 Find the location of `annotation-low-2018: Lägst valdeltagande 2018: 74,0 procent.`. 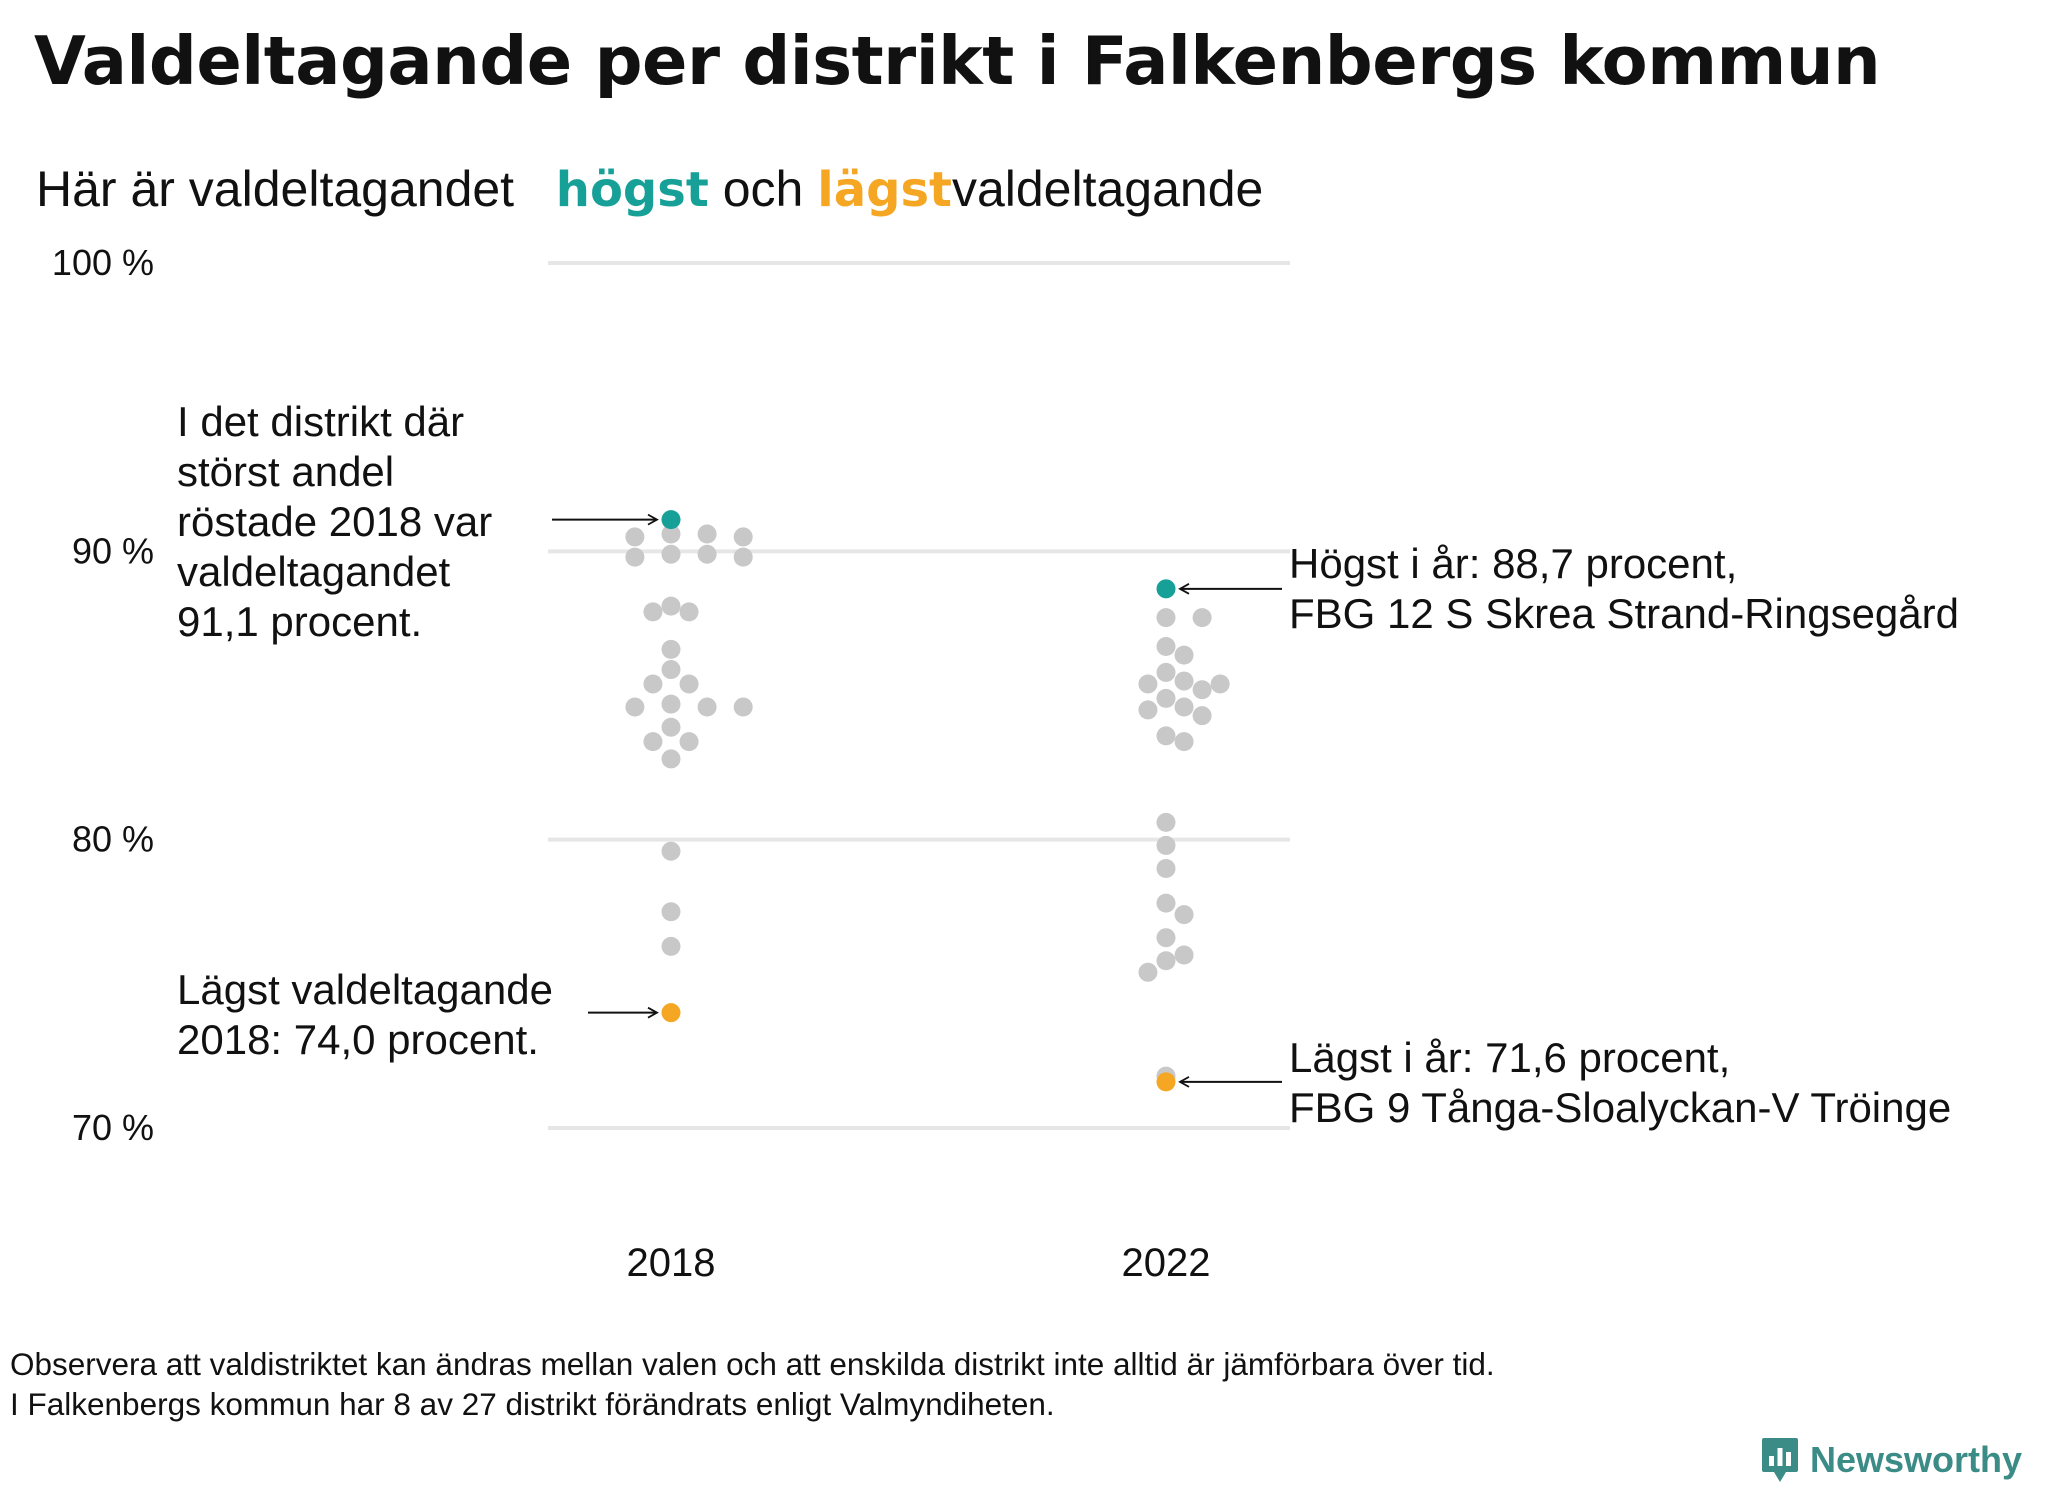

annotation-low-2018: Lägst valdeltagande 2018: 74,0 procent. is located at coordinates (365, 1014).